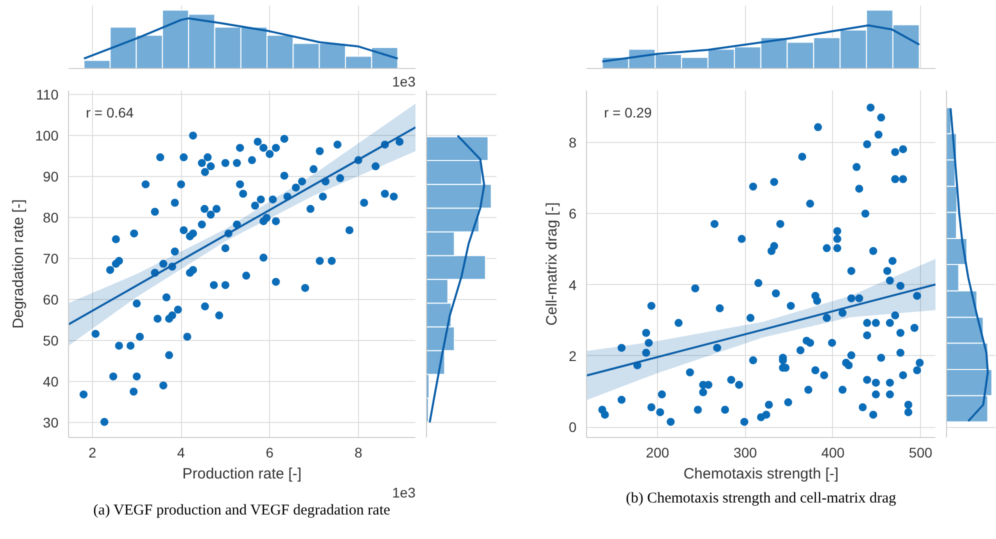  I want to click on y-tick-label: 70, so click(50, 258).